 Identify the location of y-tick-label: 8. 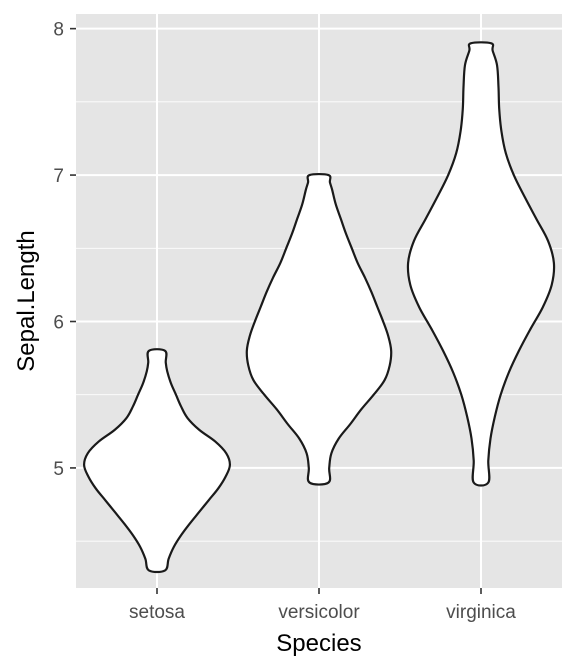
(58, 30).